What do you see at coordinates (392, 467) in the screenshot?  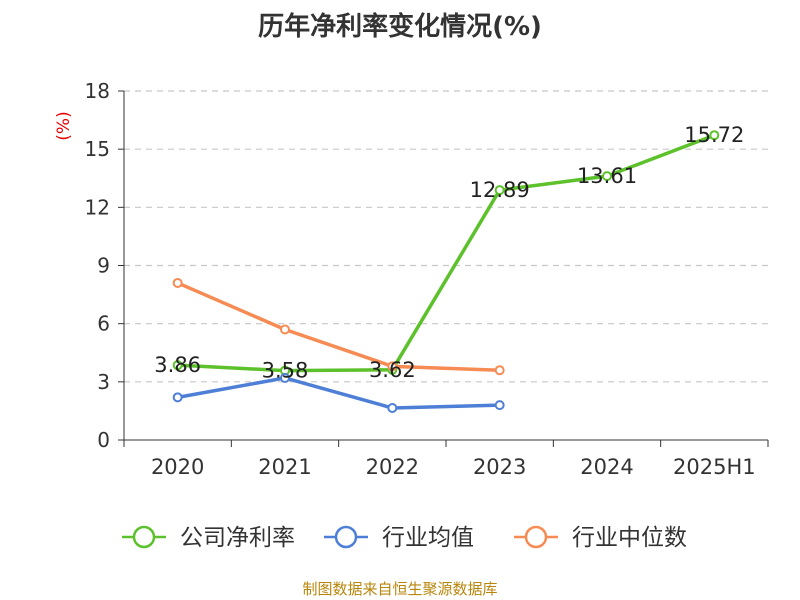 I see `x-tick-label: 2022` at bounding box center [392, 467].